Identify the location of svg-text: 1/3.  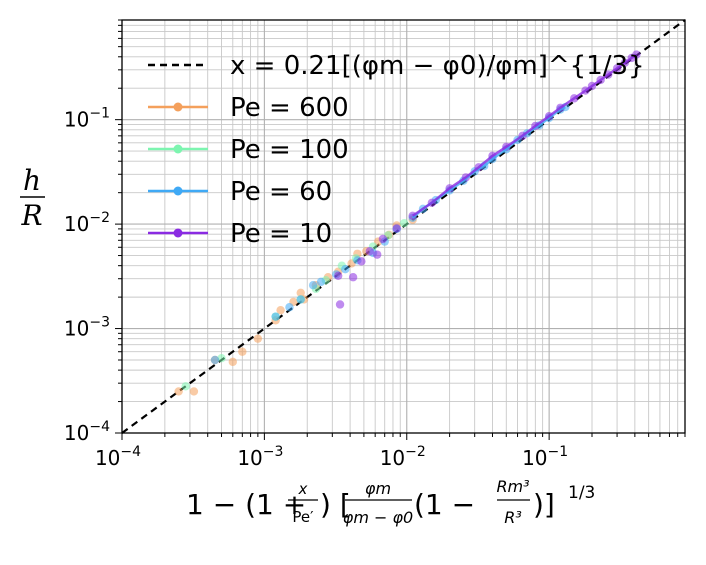
(581, 493).